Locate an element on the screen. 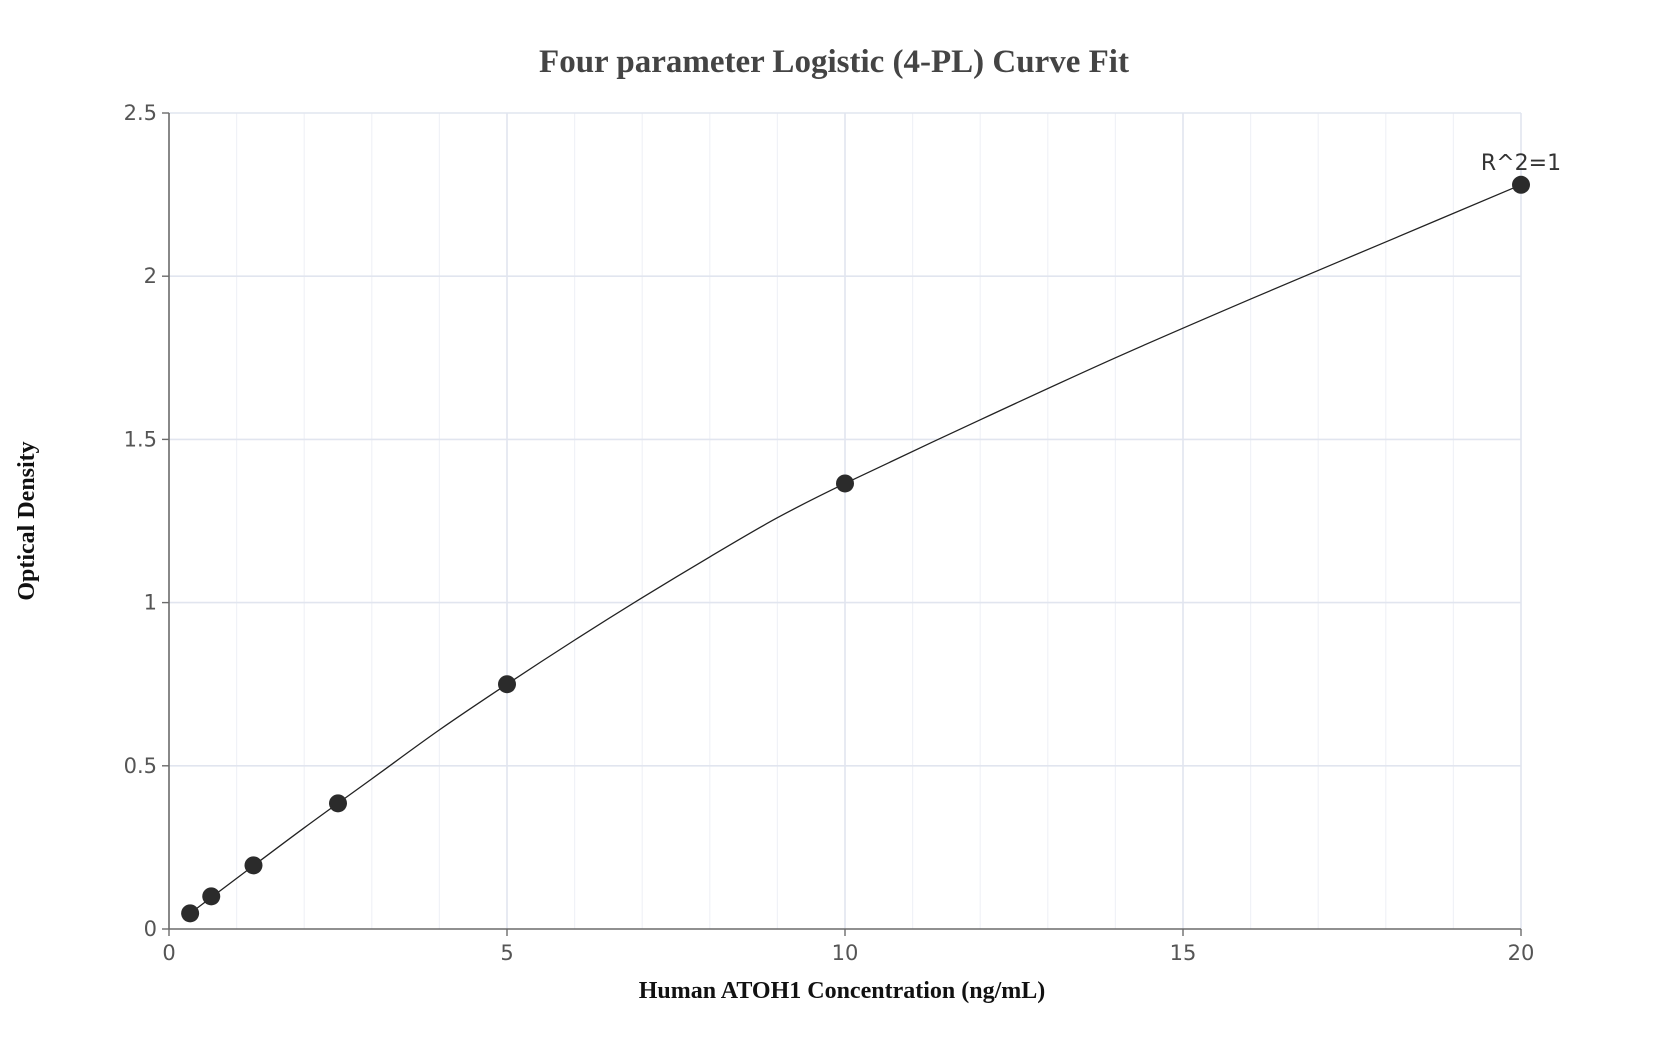 This screenshot has width=1668, height=1050. y-tick-label: 1 is located at coordinates (150, 603).